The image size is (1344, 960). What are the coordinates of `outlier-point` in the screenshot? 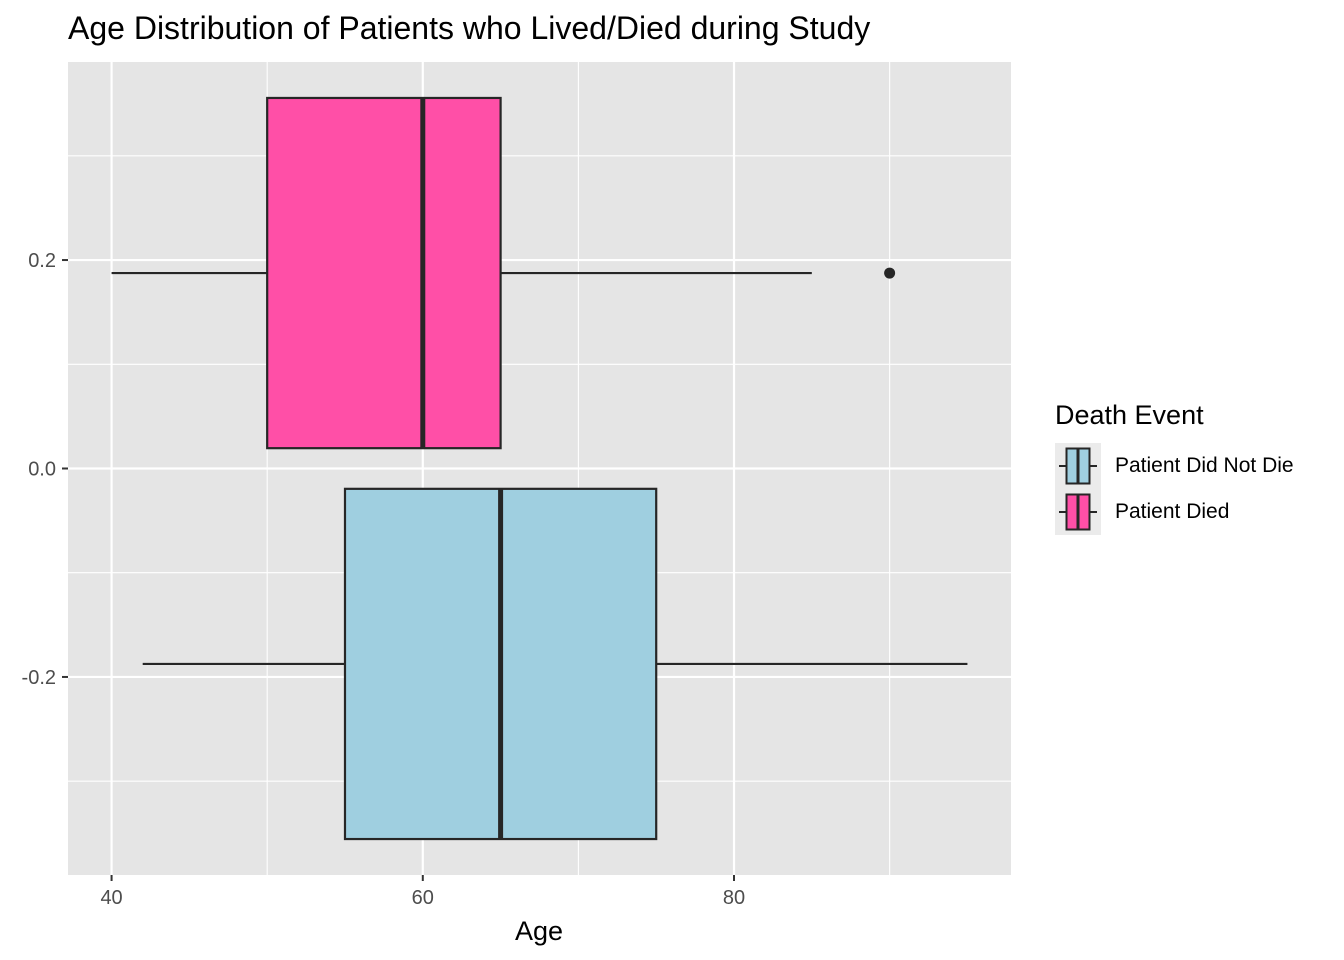 It's located at (890, 273).